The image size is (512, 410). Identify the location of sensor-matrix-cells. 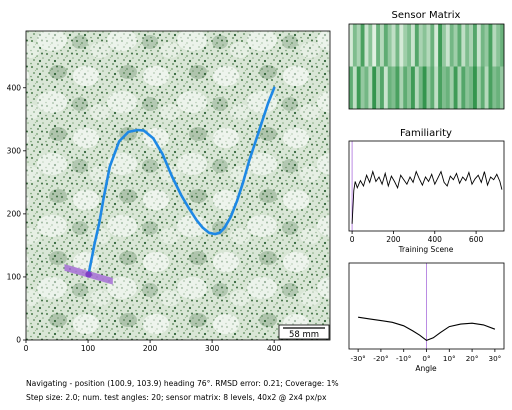
(427, 66).